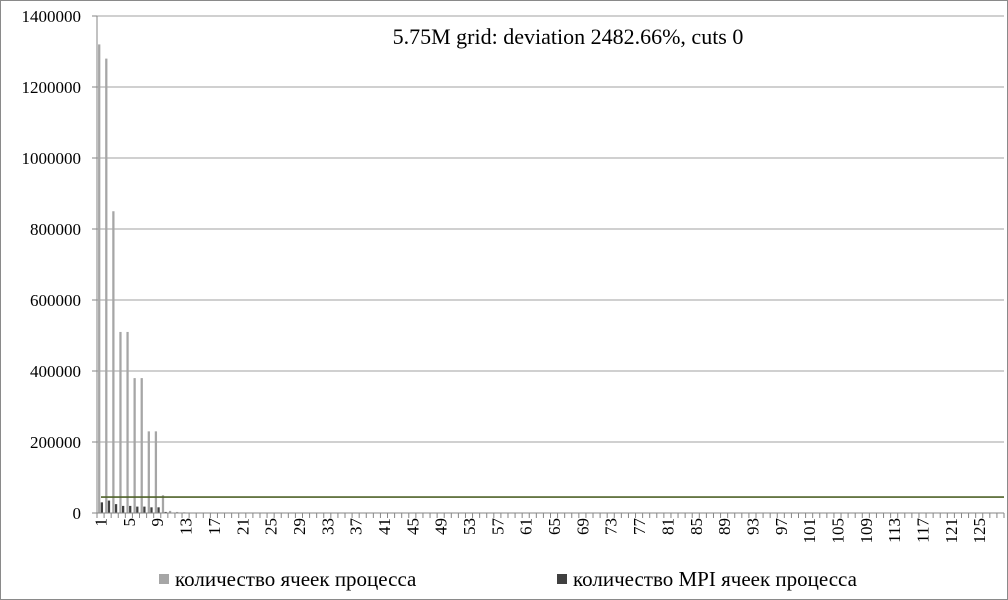 The width and height of the screenshot is (1008, 600). What do you see at coordinates (441, 526) in the screenshot?
I see `x-tick-label: 49` at bounding box center [441, 526].